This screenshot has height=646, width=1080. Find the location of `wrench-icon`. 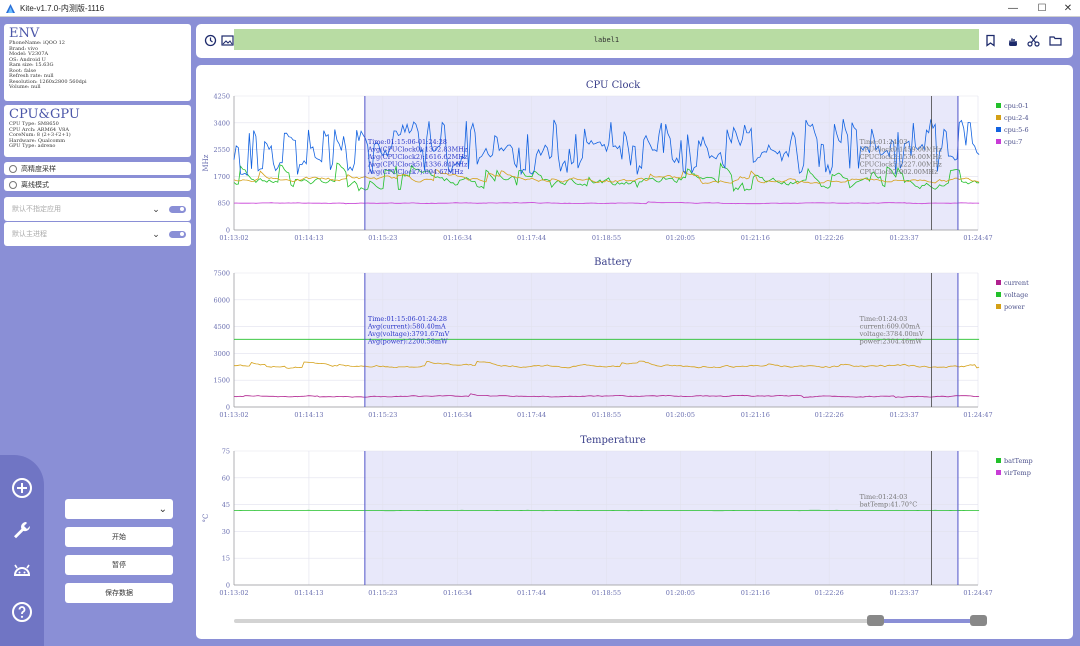

wrench-icon is located at coordinates (22, 530).